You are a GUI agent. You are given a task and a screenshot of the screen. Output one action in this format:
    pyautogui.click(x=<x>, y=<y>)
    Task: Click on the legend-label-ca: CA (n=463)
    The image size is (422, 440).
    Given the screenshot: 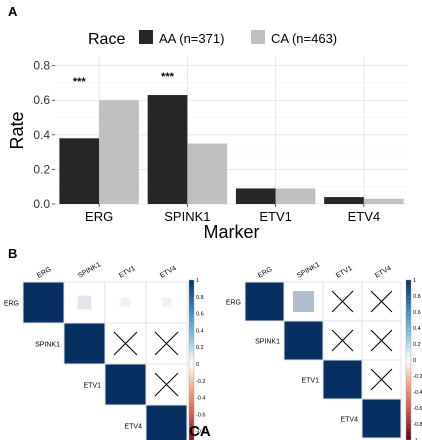 What is the action you would take?
    pyautogui.click(x=304, y=38)
    